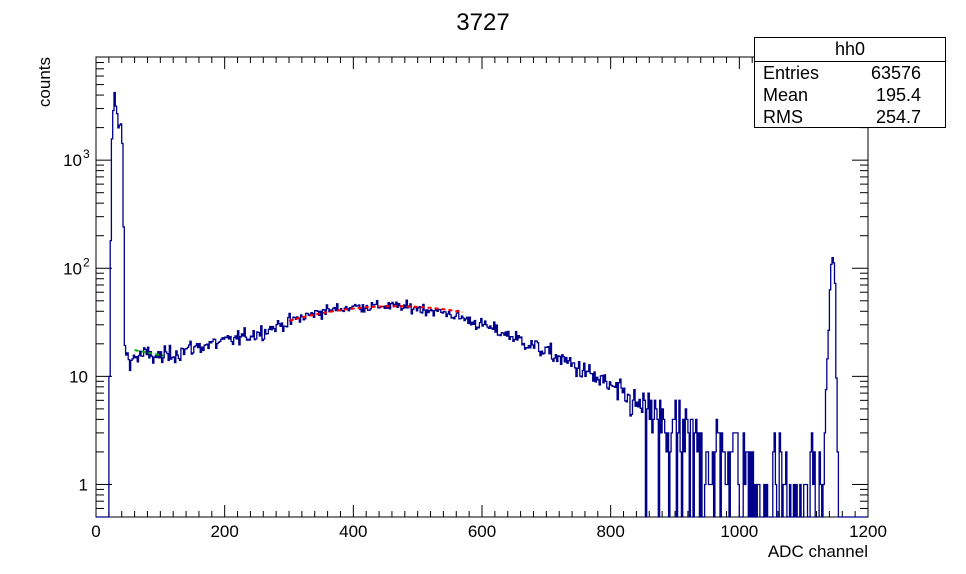 This screenshot has height=574, width=966. I want to click on y-tick-label: 1, so click(83, 484).